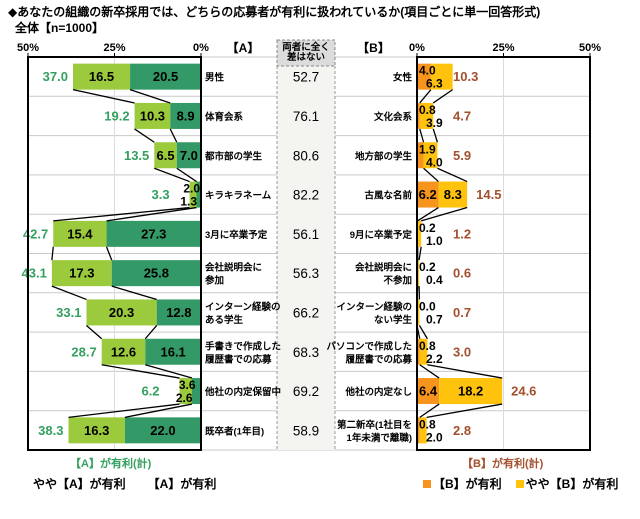 The image size is (640, 519). What do you see at coordinates (428, 391) in the screenshot?
I see `value-b-strong: 6.4` at bounding box center [428, 391].